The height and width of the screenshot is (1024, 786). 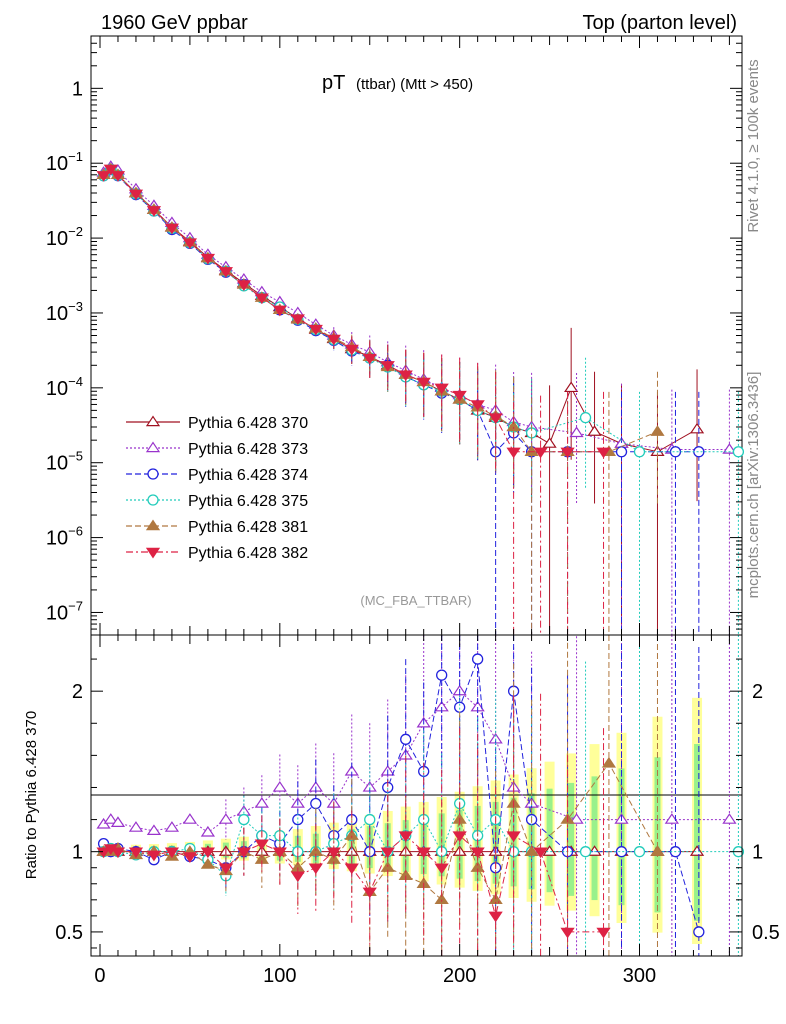 I want to click on y-tick-label: 10⁻⁴, so click(x=64, y=387).